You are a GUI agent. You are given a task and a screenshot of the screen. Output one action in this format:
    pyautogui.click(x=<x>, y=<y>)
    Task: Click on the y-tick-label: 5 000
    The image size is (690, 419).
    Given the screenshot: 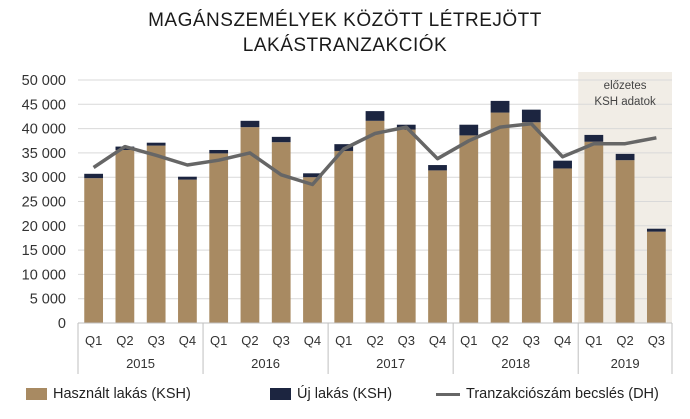 What is the action you would take?
    pyautogui.click(x=48, y=300)
    